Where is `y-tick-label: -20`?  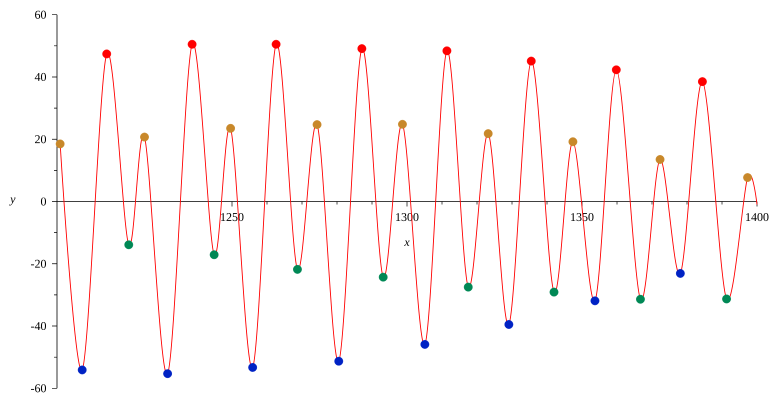
y-tick-label: -20 is located at coordinates (38, 264).